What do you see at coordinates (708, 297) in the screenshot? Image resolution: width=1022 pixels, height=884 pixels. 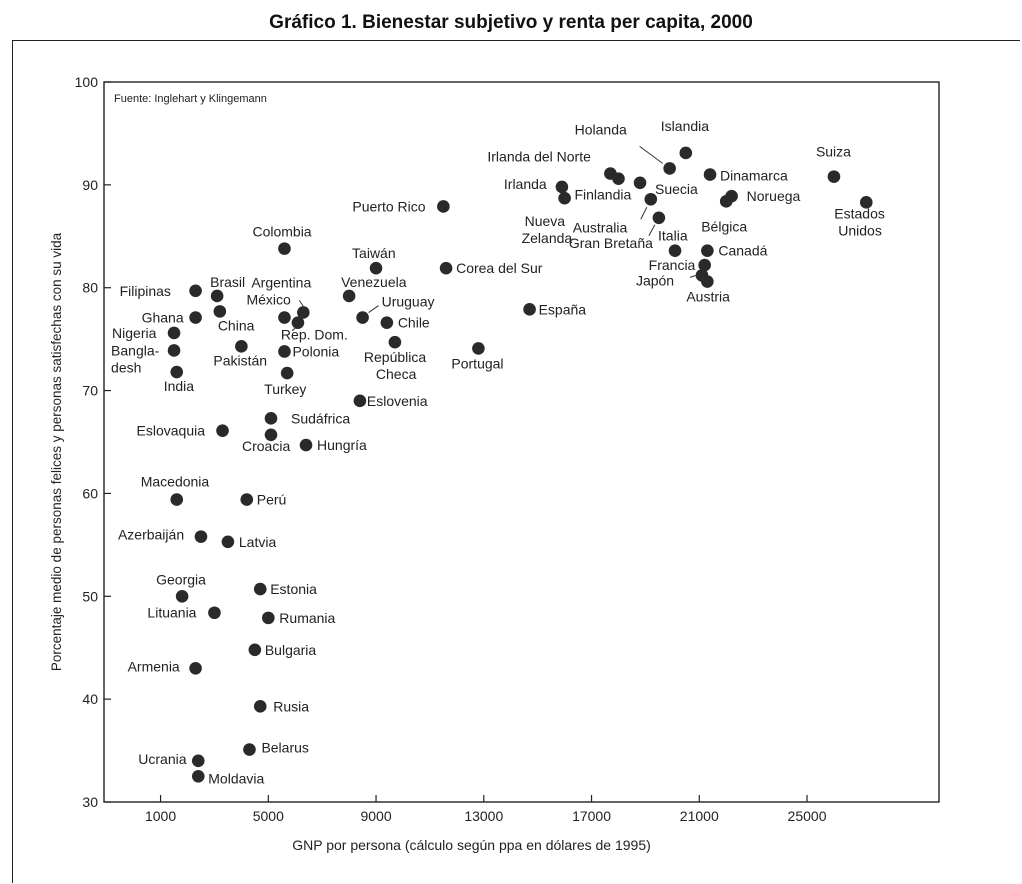 I see `point-label: Austria` at bounding box center [708, 297].